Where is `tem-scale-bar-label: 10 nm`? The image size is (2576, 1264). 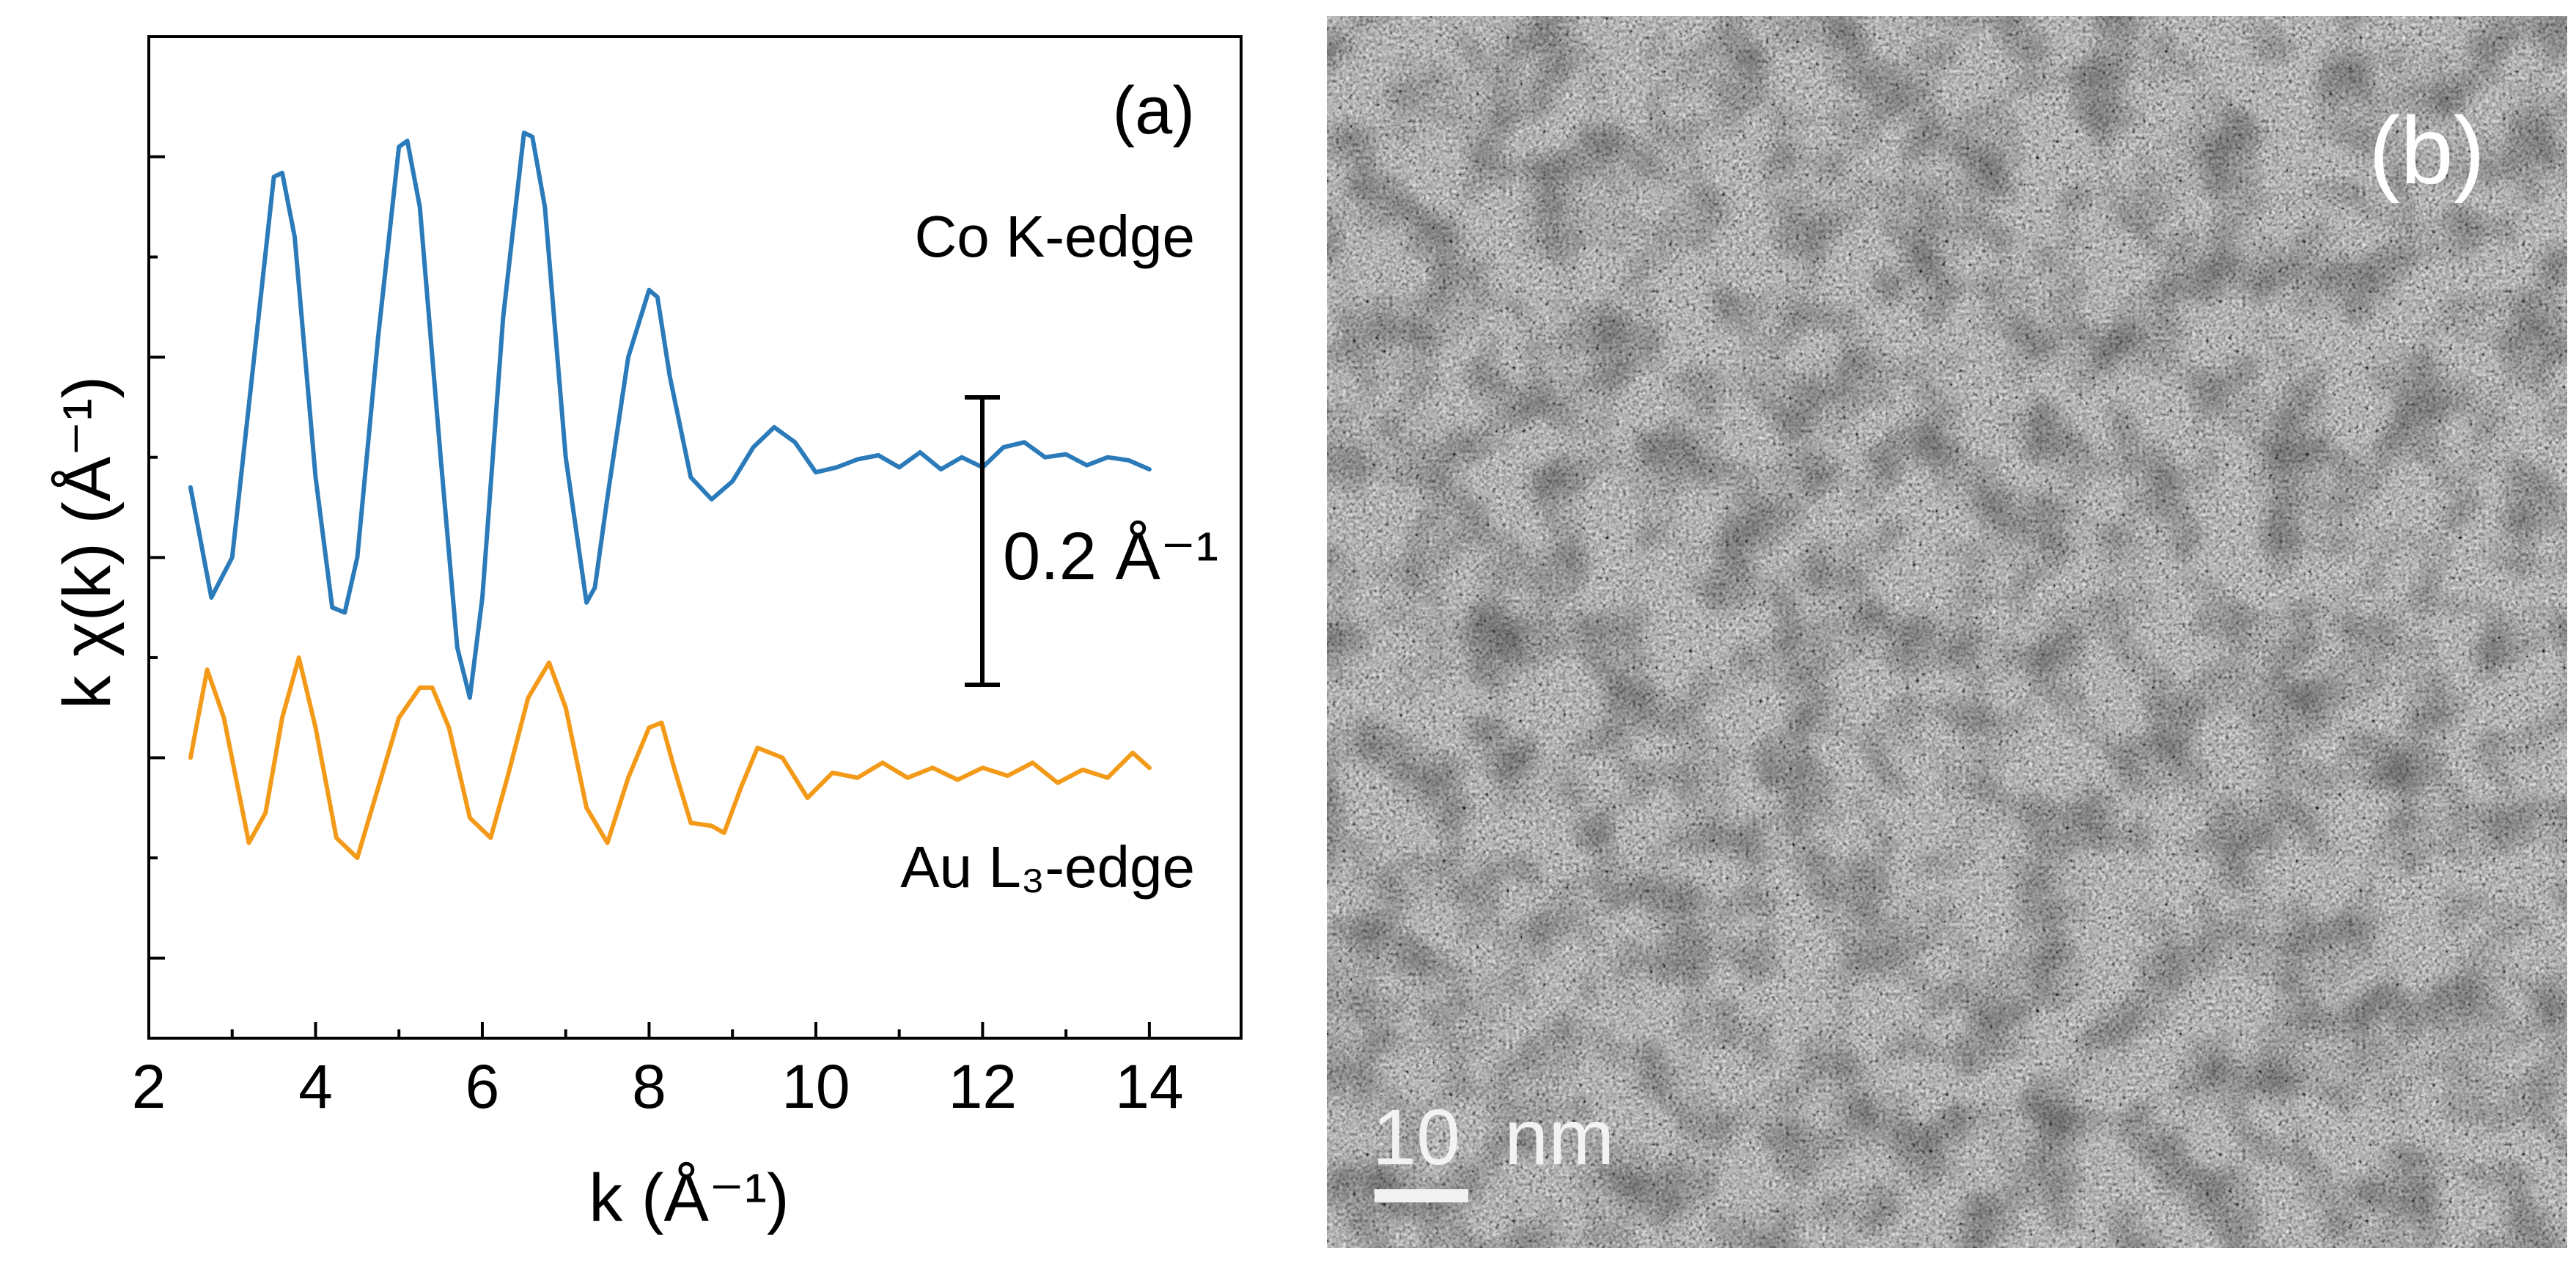 tem-scale-bar-label: 10 nm is located at coordinates (1493, 1136).